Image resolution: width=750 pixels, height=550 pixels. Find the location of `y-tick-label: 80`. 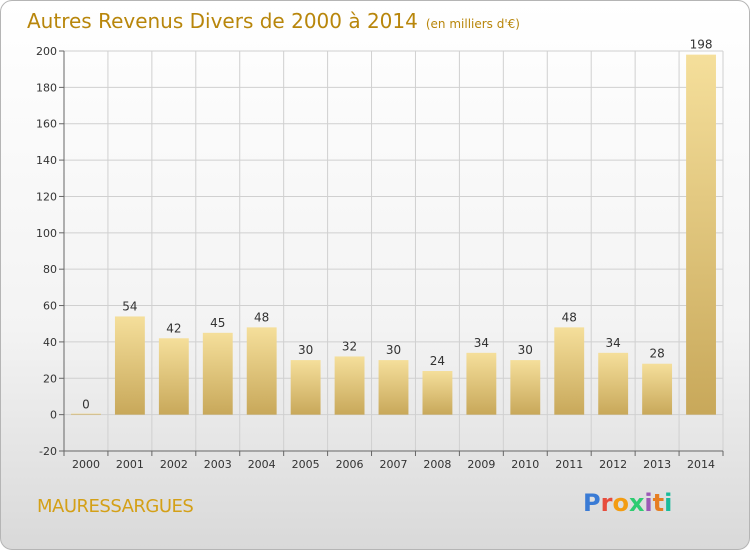

y-tick-label: 80 is located at coordinates (50, 269).